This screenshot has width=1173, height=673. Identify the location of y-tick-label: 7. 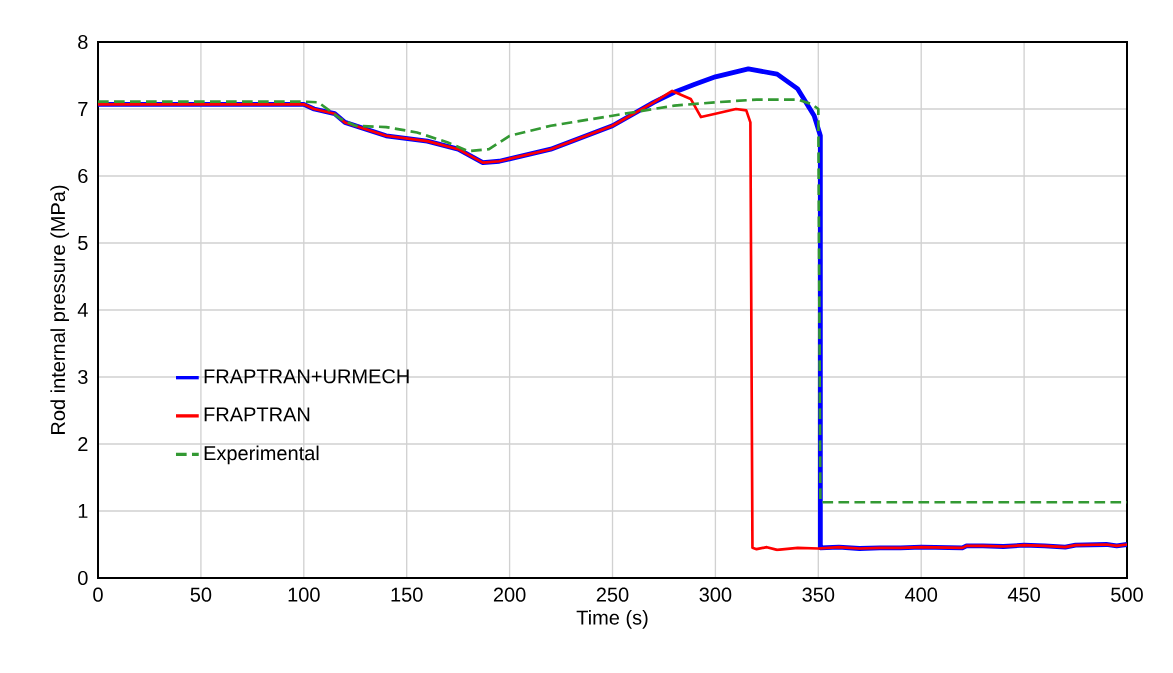
(83, 109).